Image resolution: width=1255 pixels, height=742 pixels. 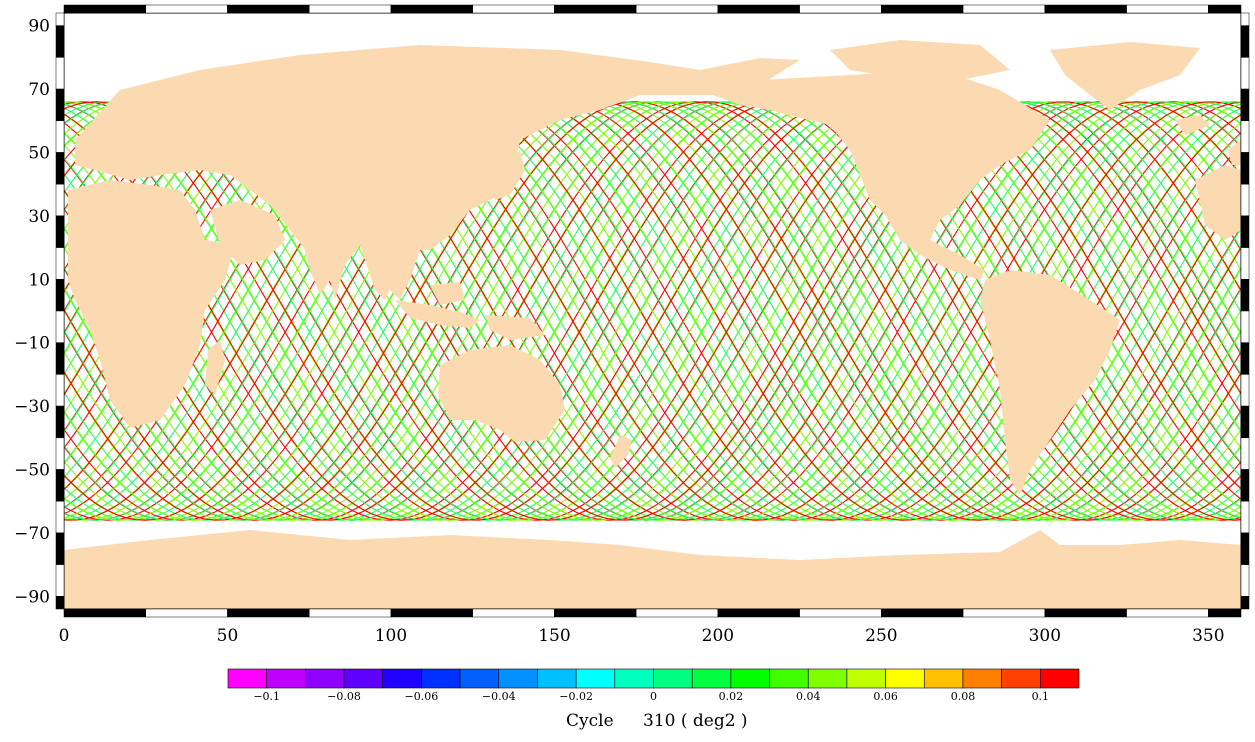 I want to click on madagascar-land, so click(x=215, y=367).